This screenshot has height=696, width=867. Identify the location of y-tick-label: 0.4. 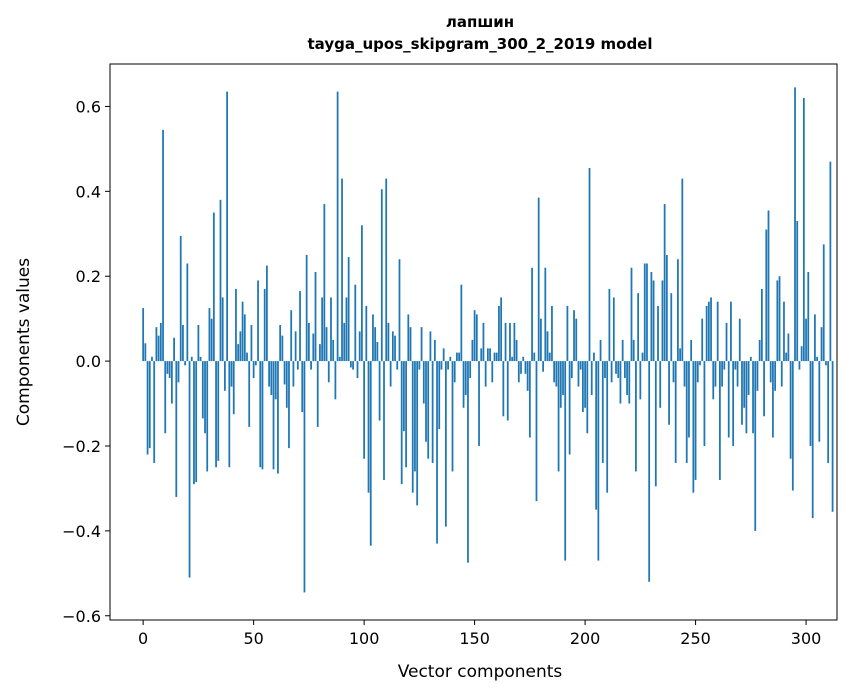
(88, 191).